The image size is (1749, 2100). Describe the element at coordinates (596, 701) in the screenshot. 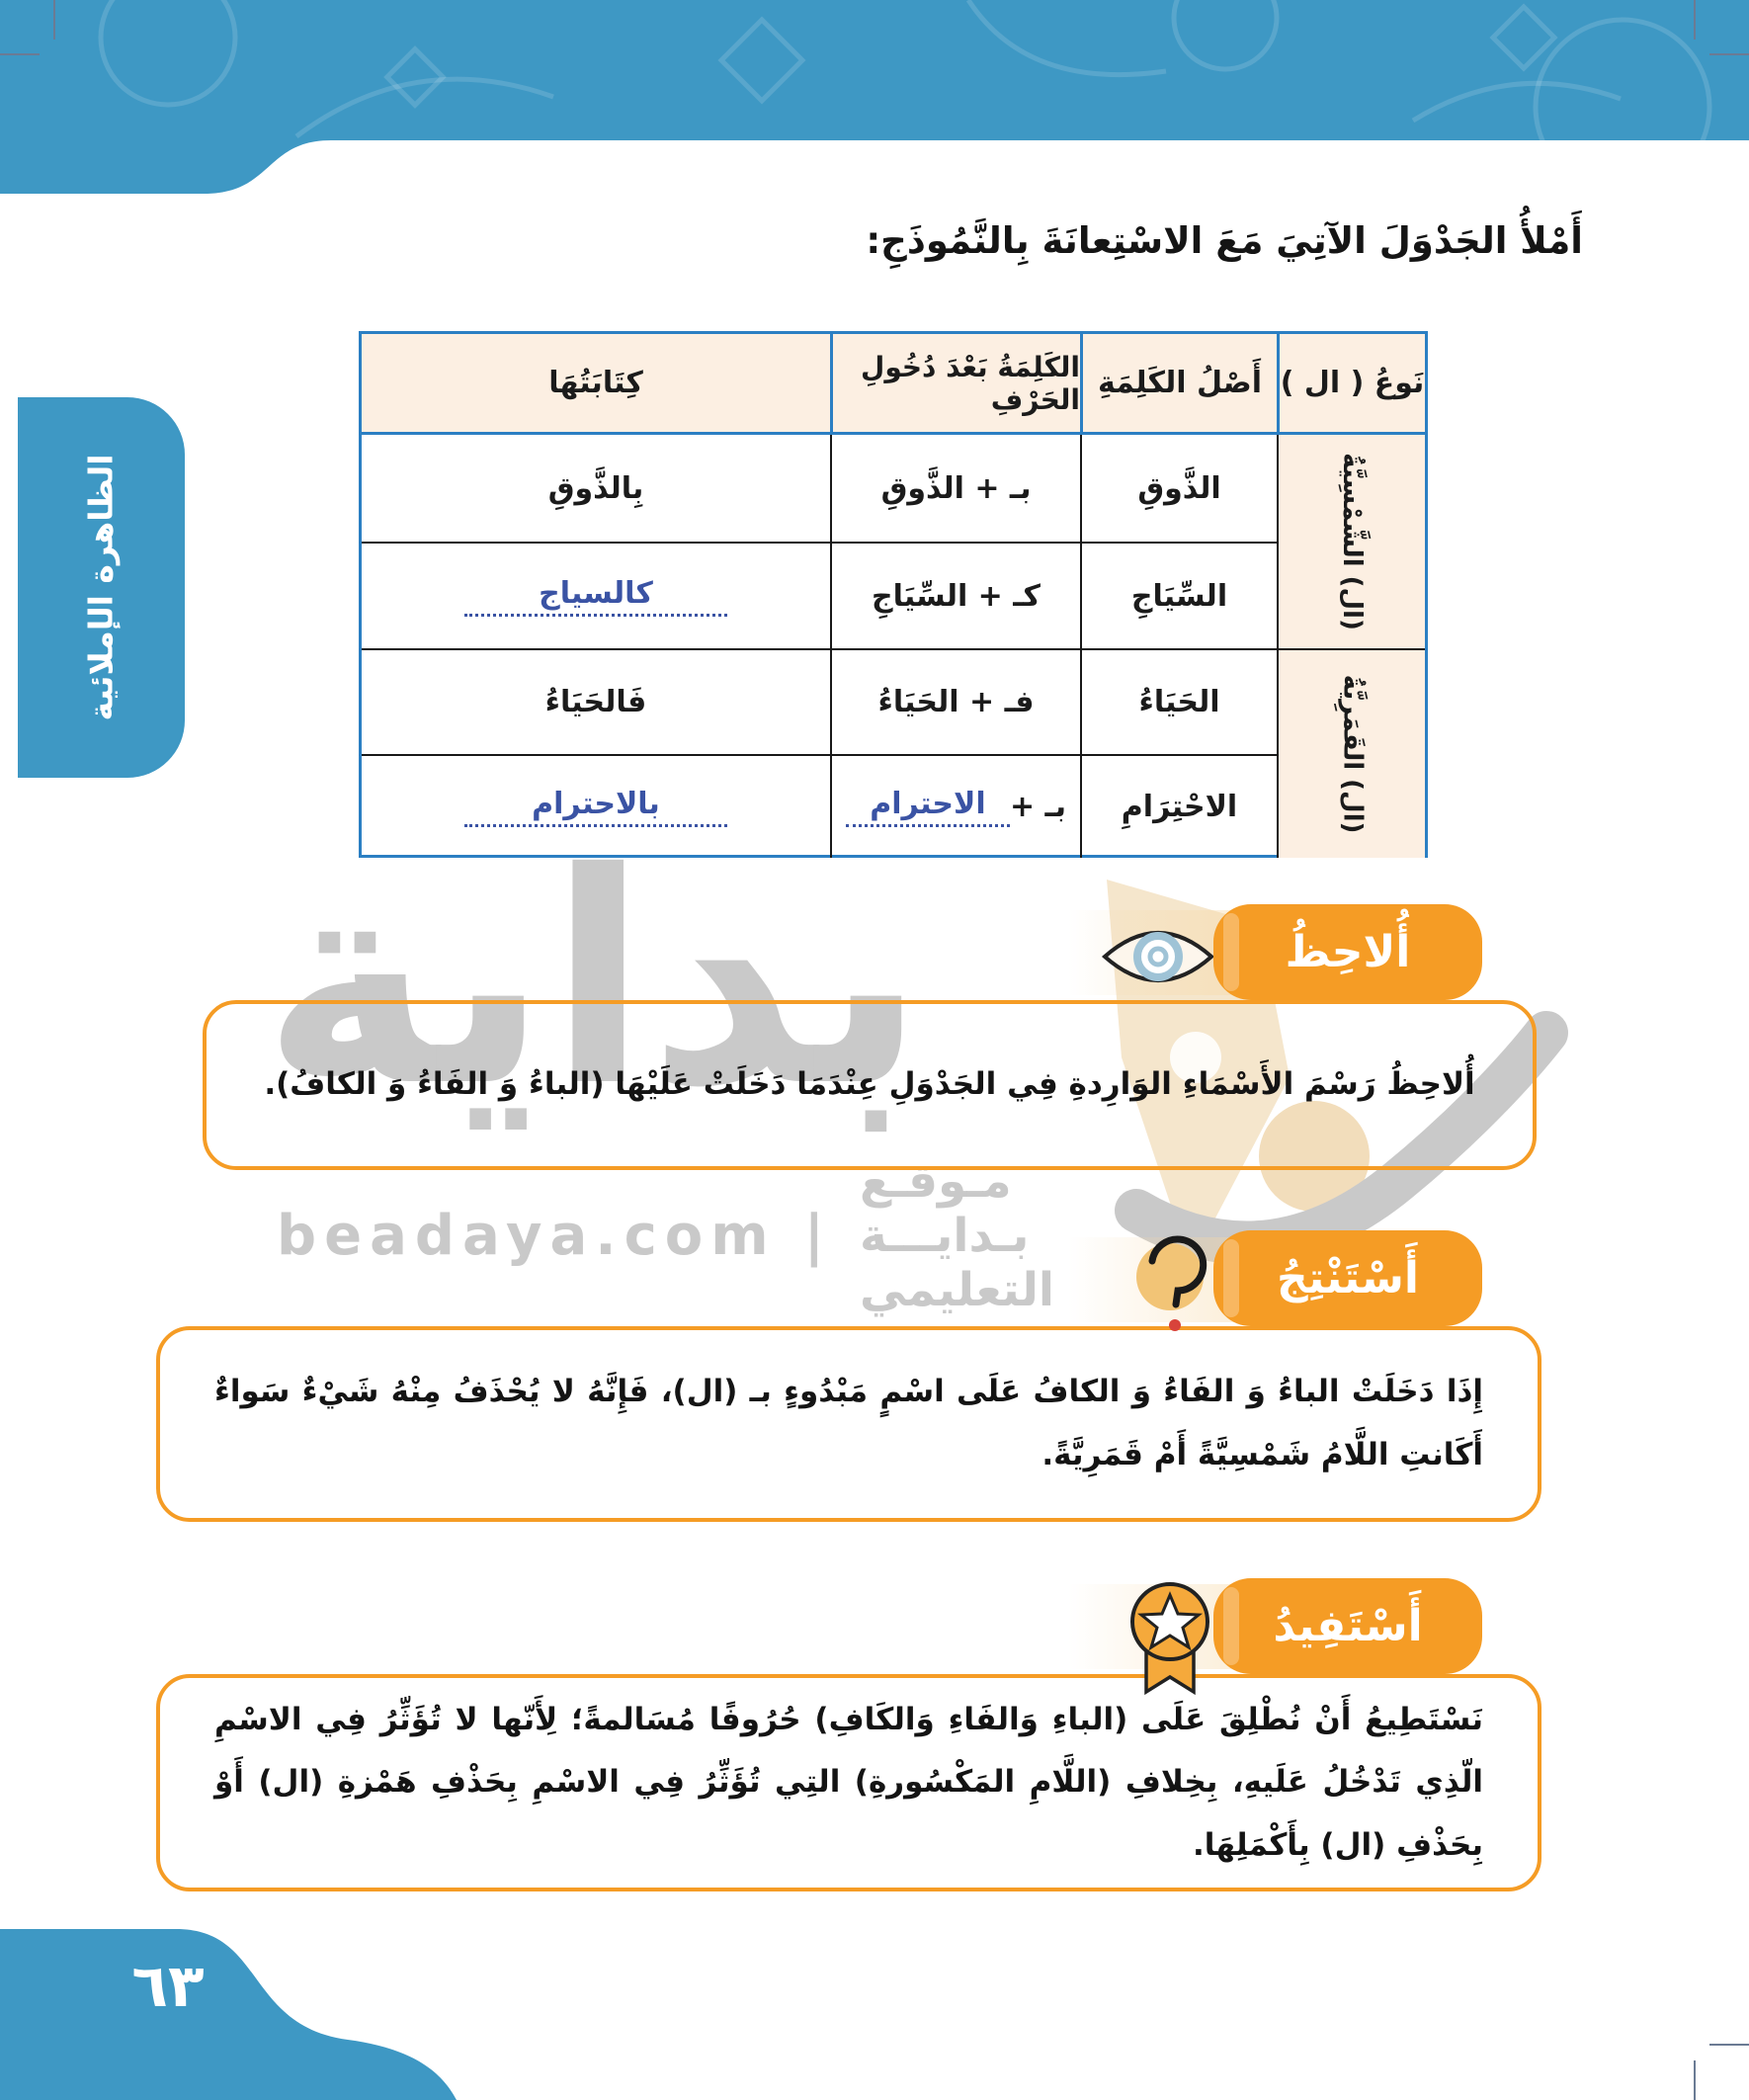

I see `cell-written-3: فَالحَيَاءُ` at that location.